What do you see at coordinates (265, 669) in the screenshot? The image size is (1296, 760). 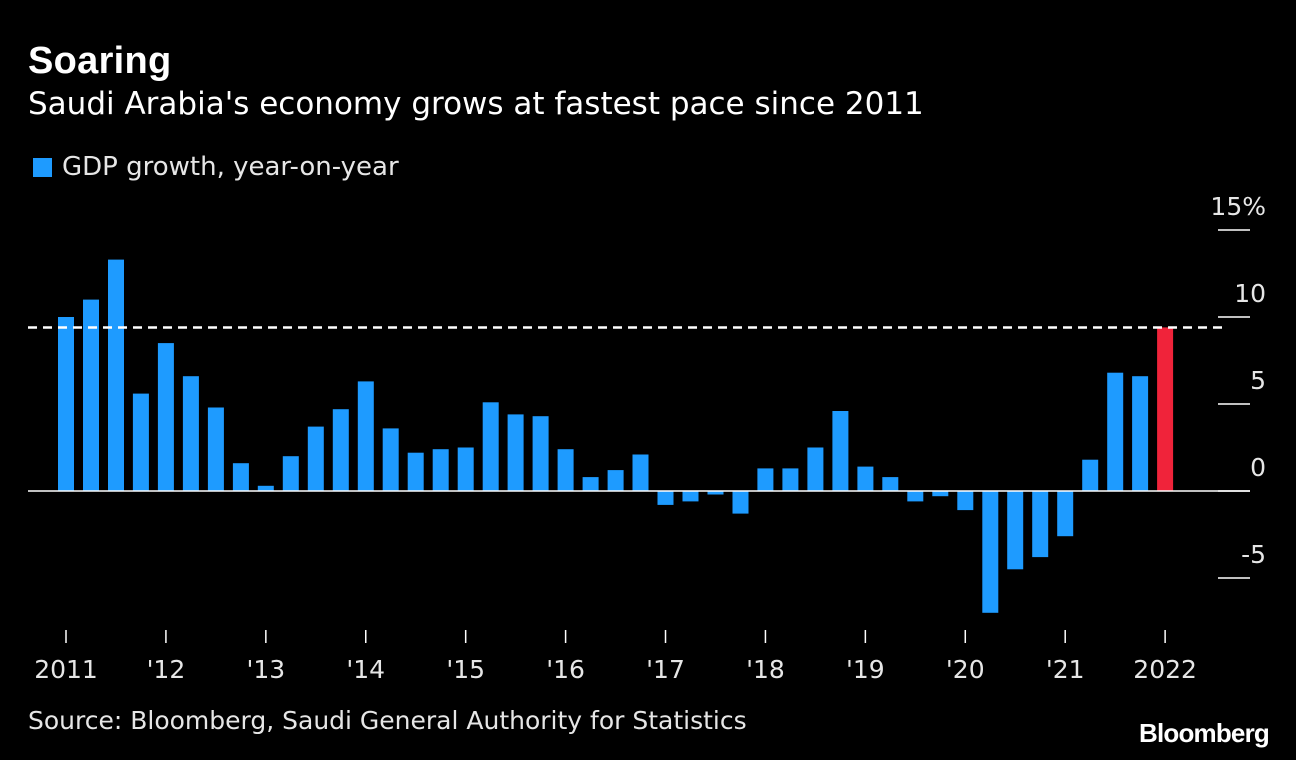 I see `x-tick-label: '13` at bounding box center [265, 669].